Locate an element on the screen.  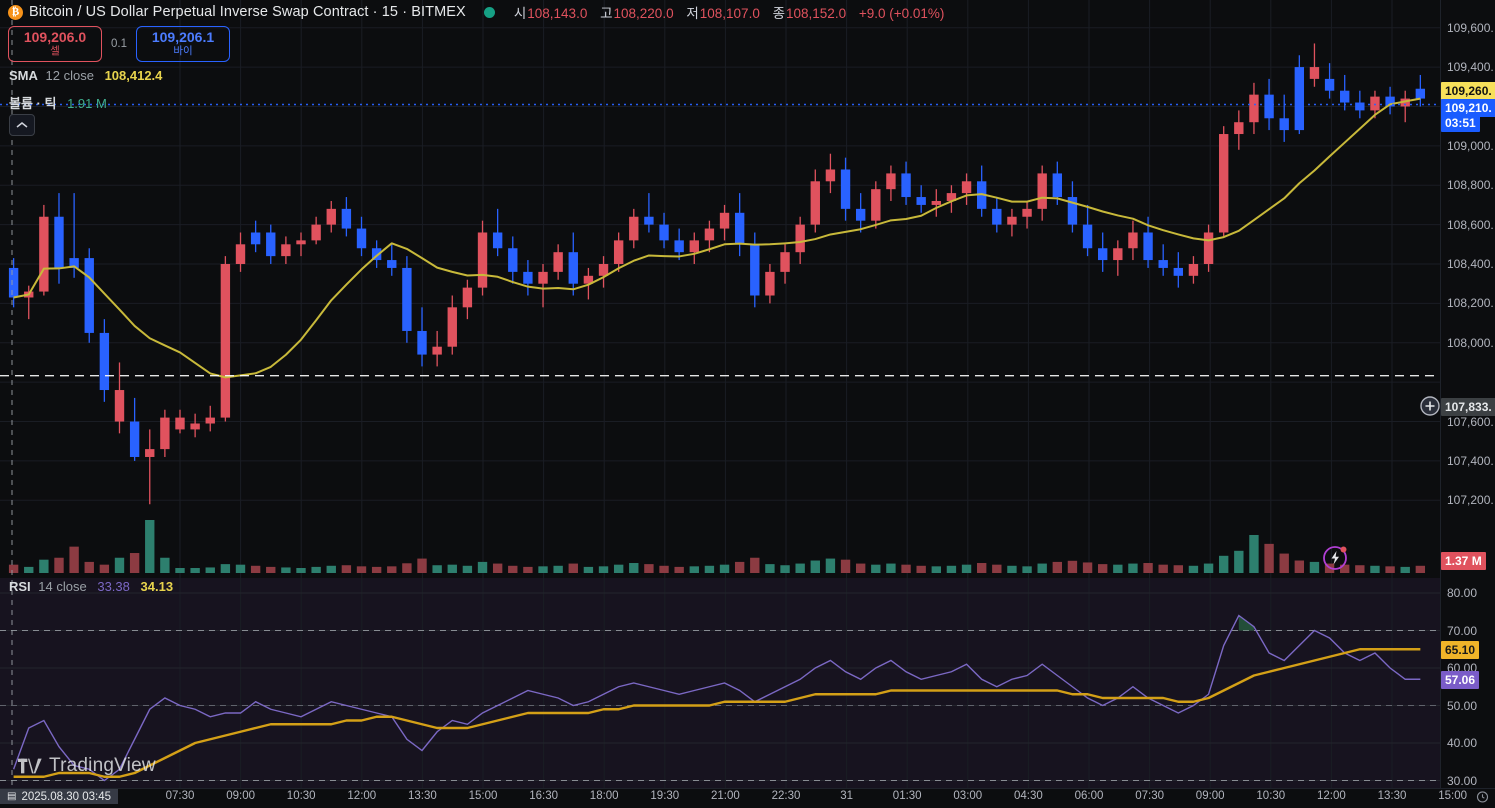
sell-button: 109,206.0 셀 is located at coordinates (55, 44).